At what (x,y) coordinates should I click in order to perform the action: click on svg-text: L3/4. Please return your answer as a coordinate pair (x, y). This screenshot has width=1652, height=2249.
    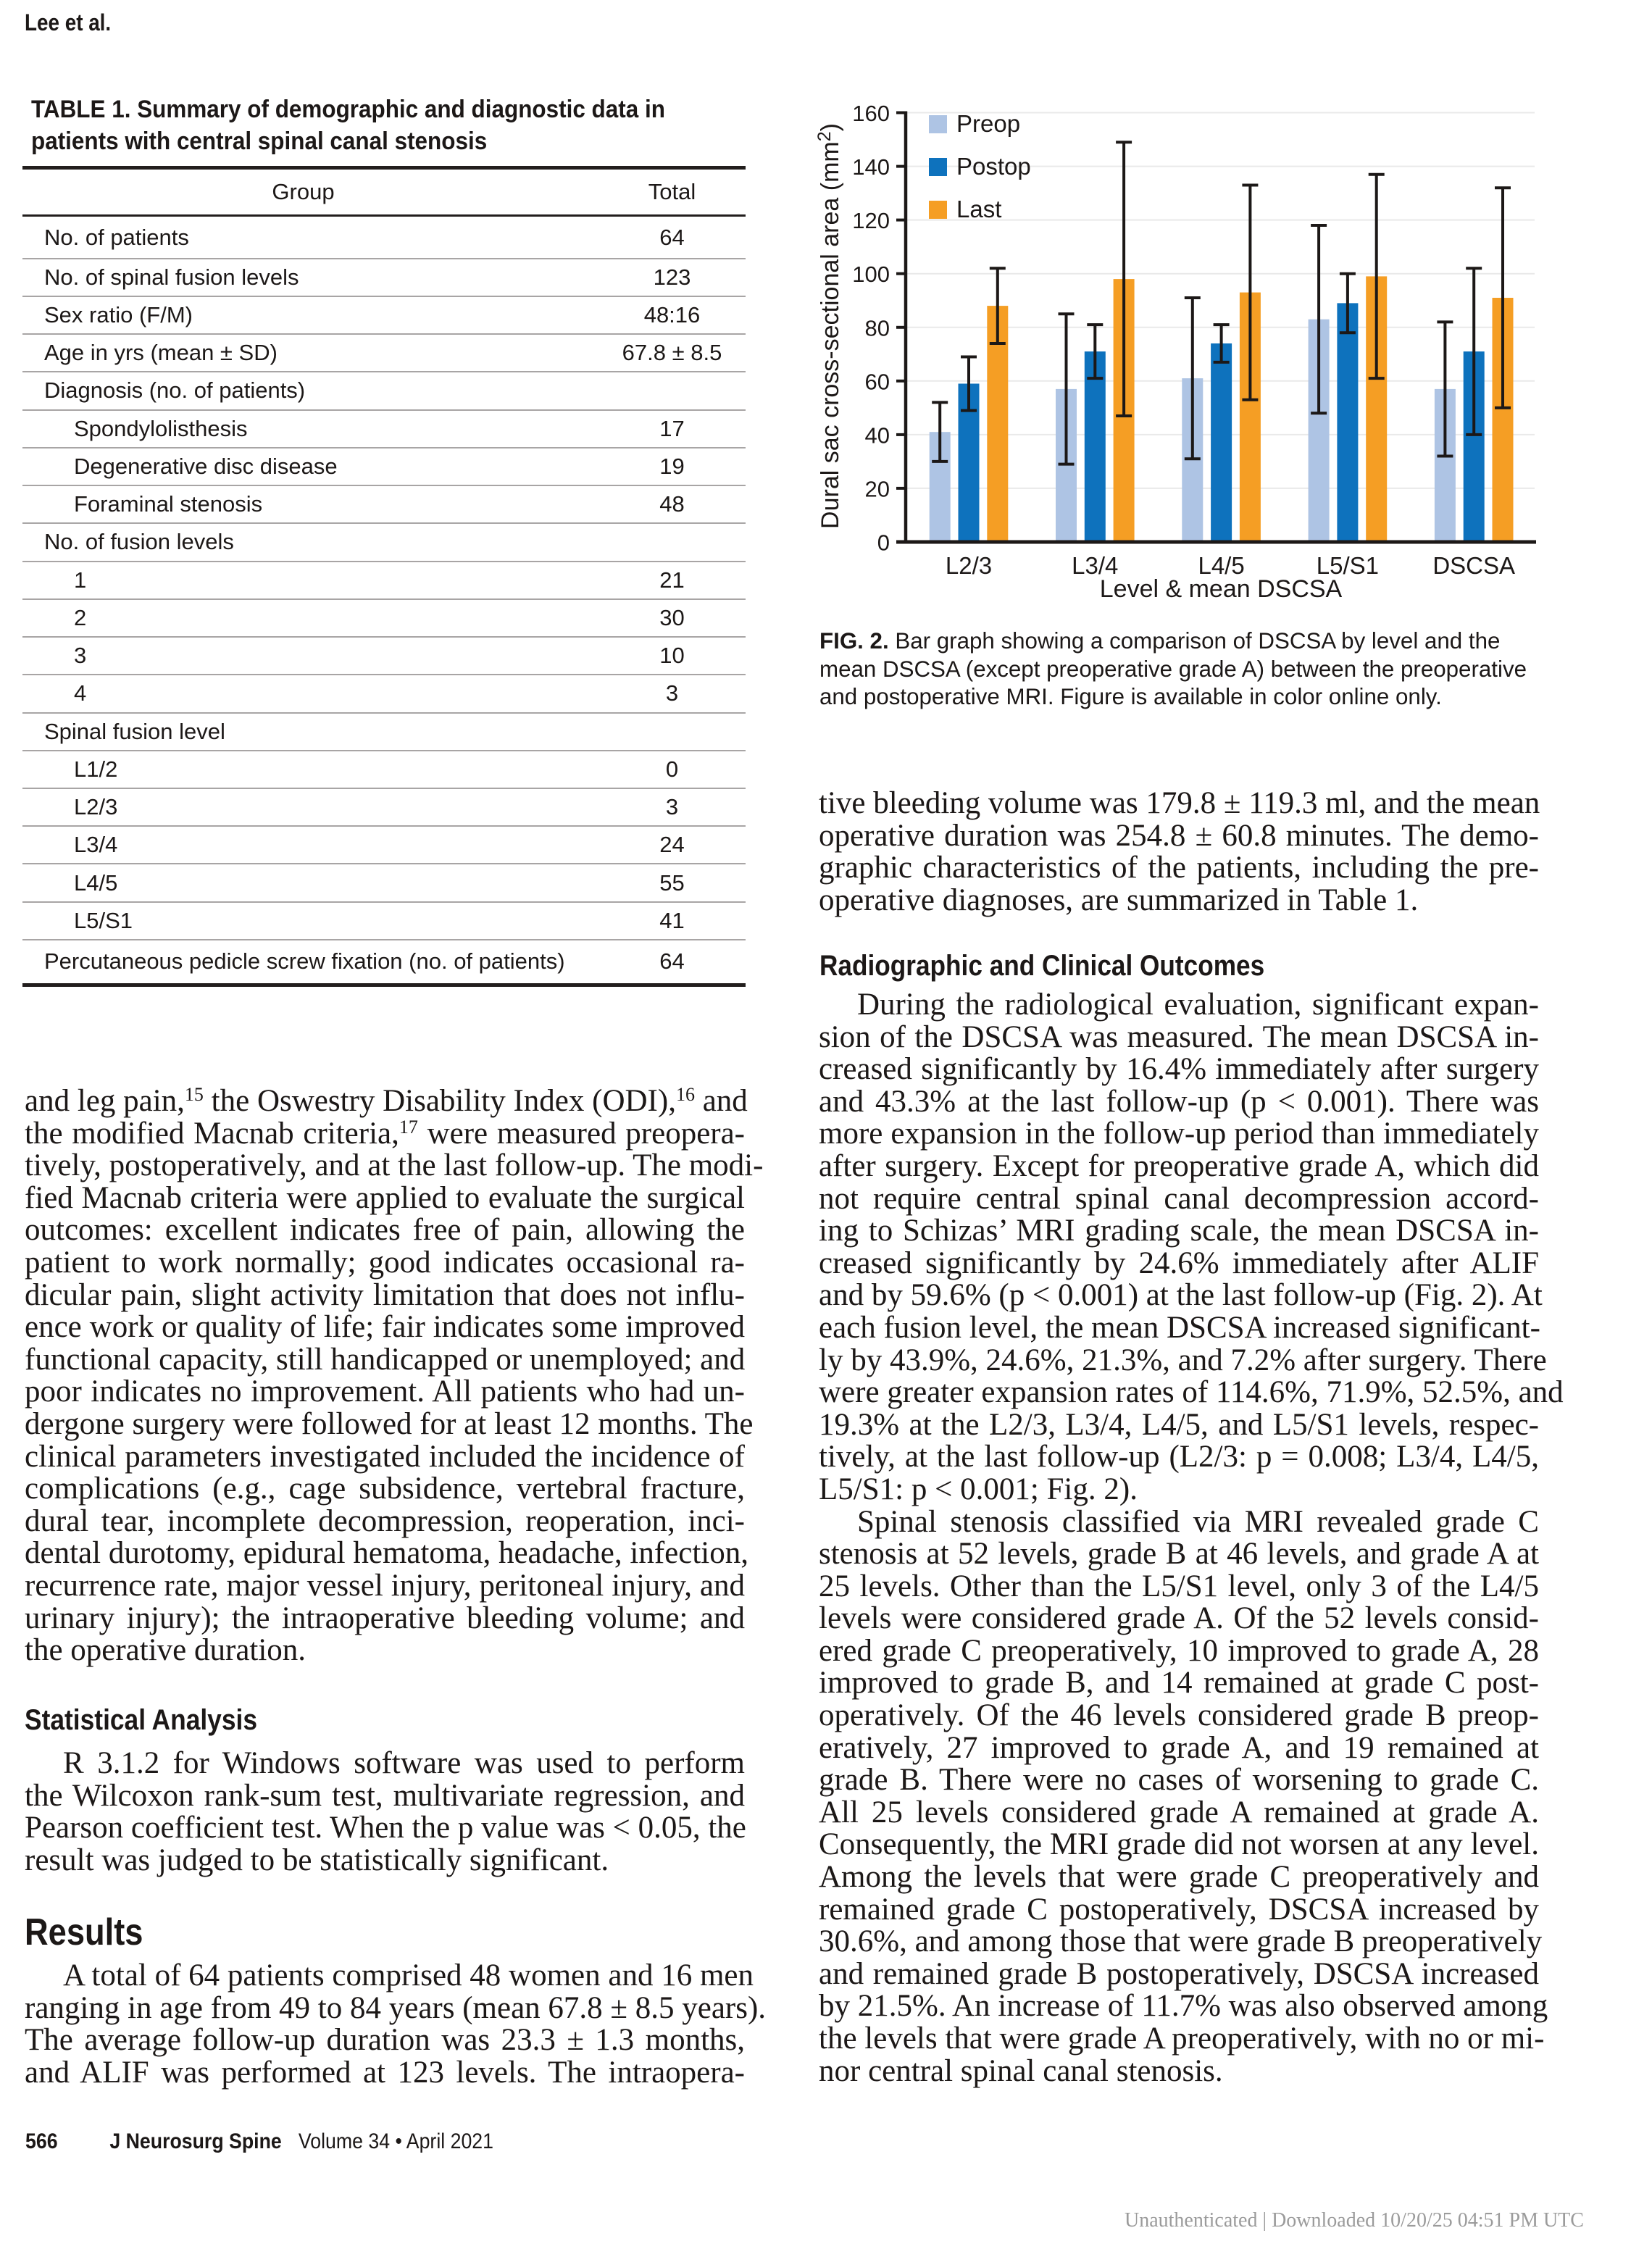
    Looking at the image, I should click on (1095, 565).